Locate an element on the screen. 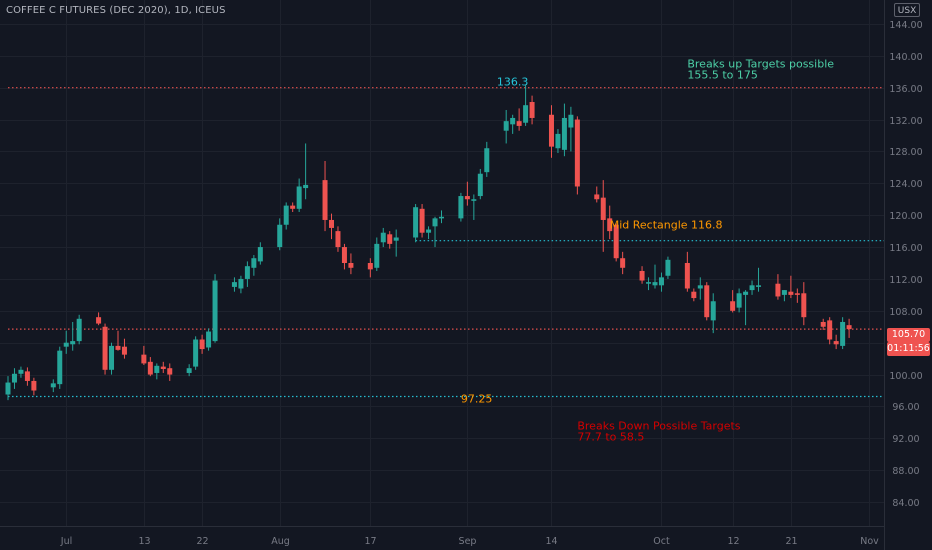 The image size is (932, 550). currency-badge: USX is located at coordinates (907, 10).